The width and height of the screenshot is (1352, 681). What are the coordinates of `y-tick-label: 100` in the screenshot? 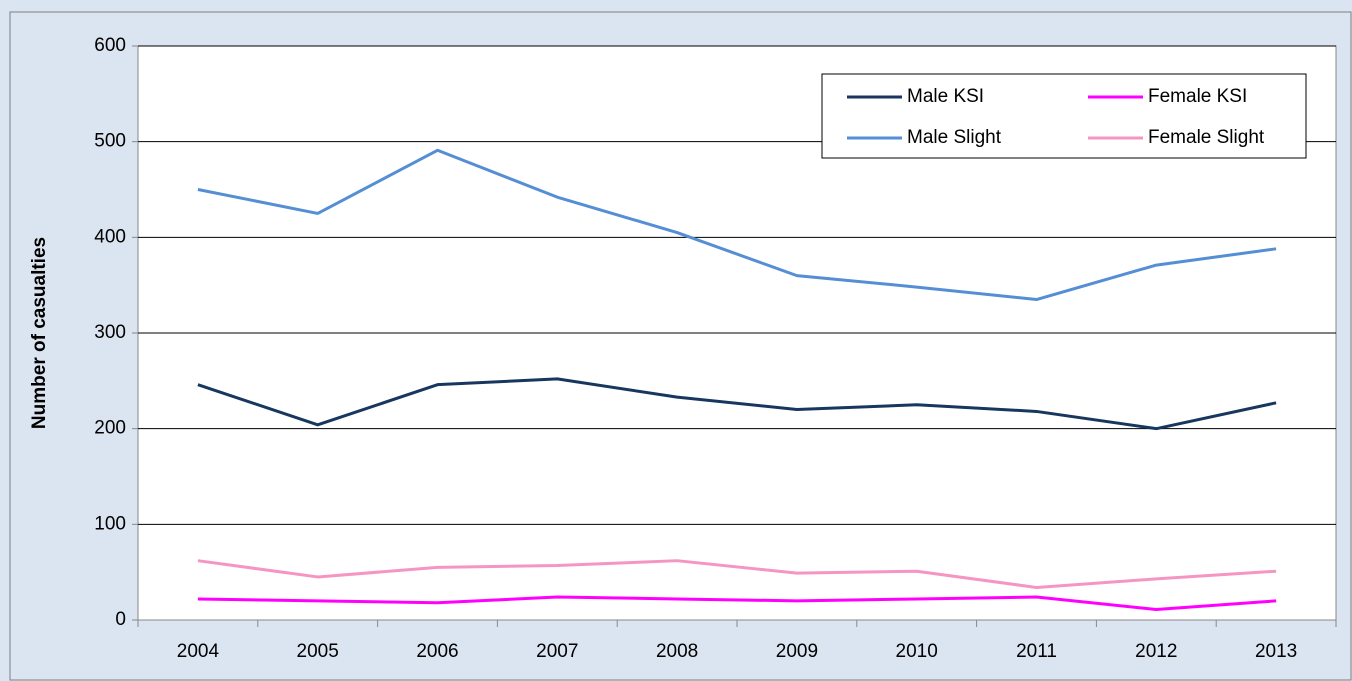 It's located at (110, 523).